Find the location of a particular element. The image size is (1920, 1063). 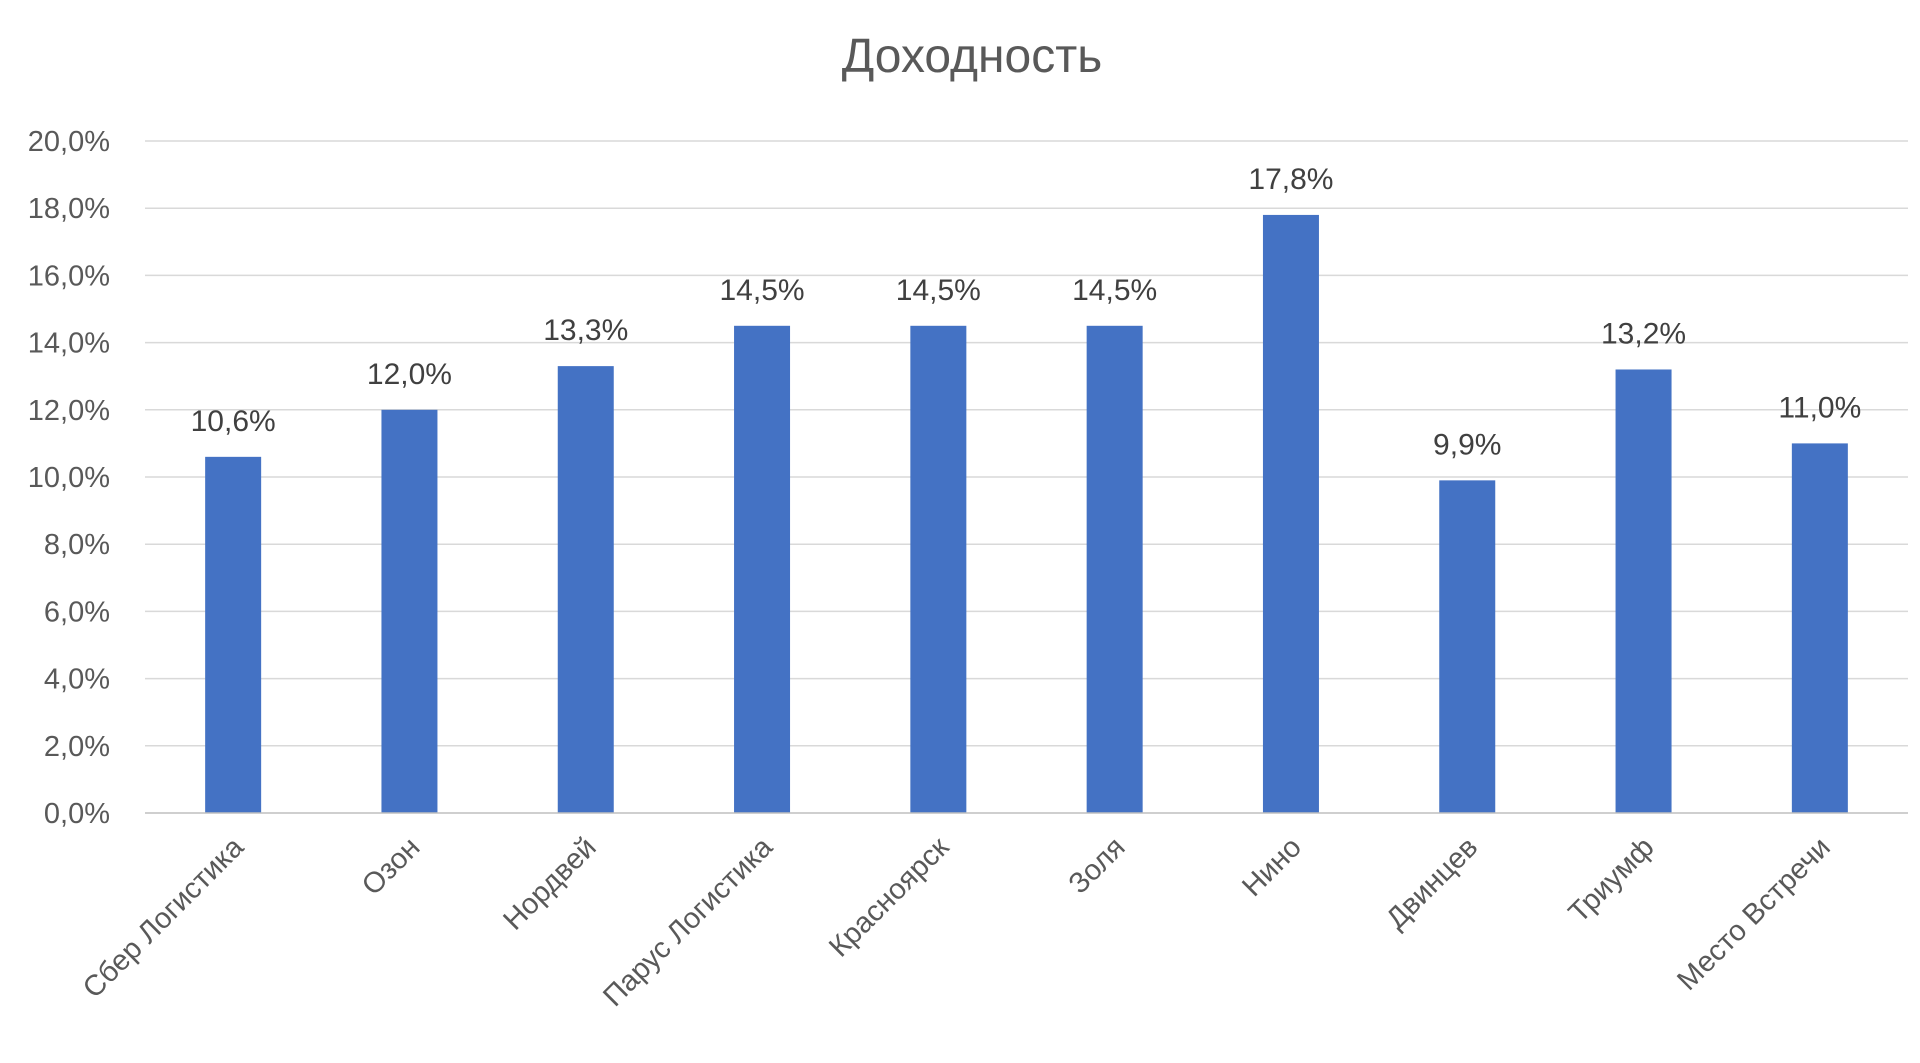

data-label: 10,6% is located at coordinates (233, 421).